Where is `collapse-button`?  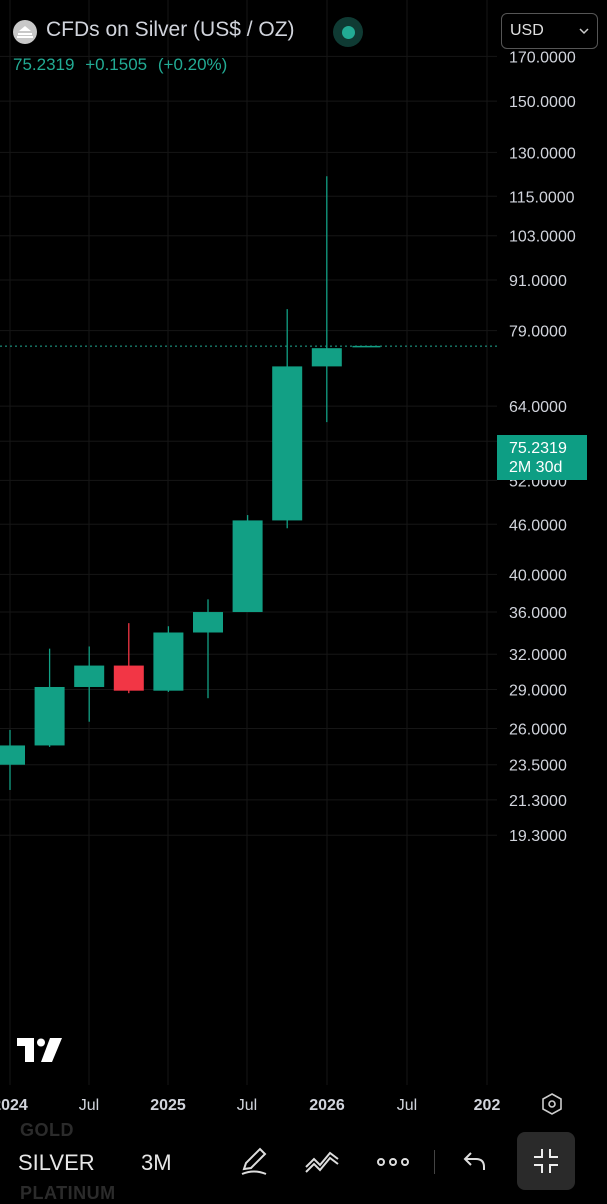 collapse-button is located at coordinates (546, 1161).